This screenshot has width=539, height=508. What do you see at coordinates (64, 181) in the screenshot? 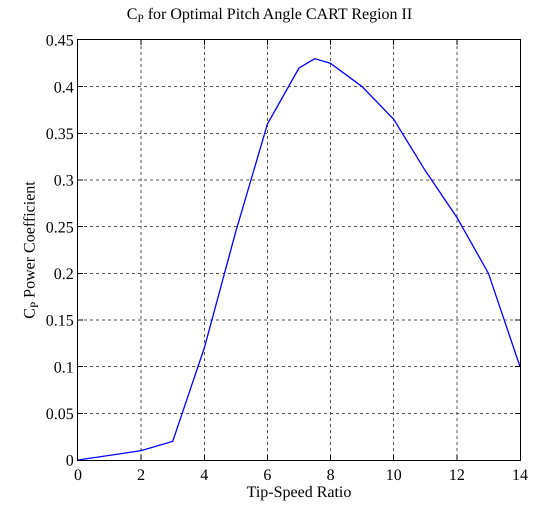
I see `y-tick-label: 0.3` at bounding box center [64, 181].